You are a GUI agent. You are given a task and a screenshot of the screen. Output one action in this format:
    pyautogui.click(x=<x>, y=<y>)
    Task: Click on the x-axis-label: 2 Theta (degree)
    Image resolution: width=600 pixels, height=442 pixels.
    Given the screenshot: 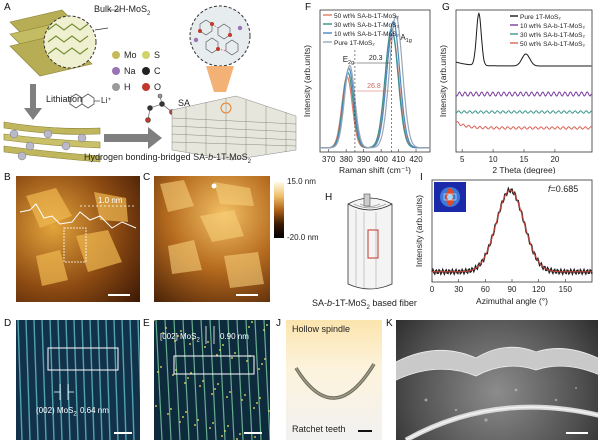 What is the action you would take?
    pyautogui.click(x=523, y=169)
    